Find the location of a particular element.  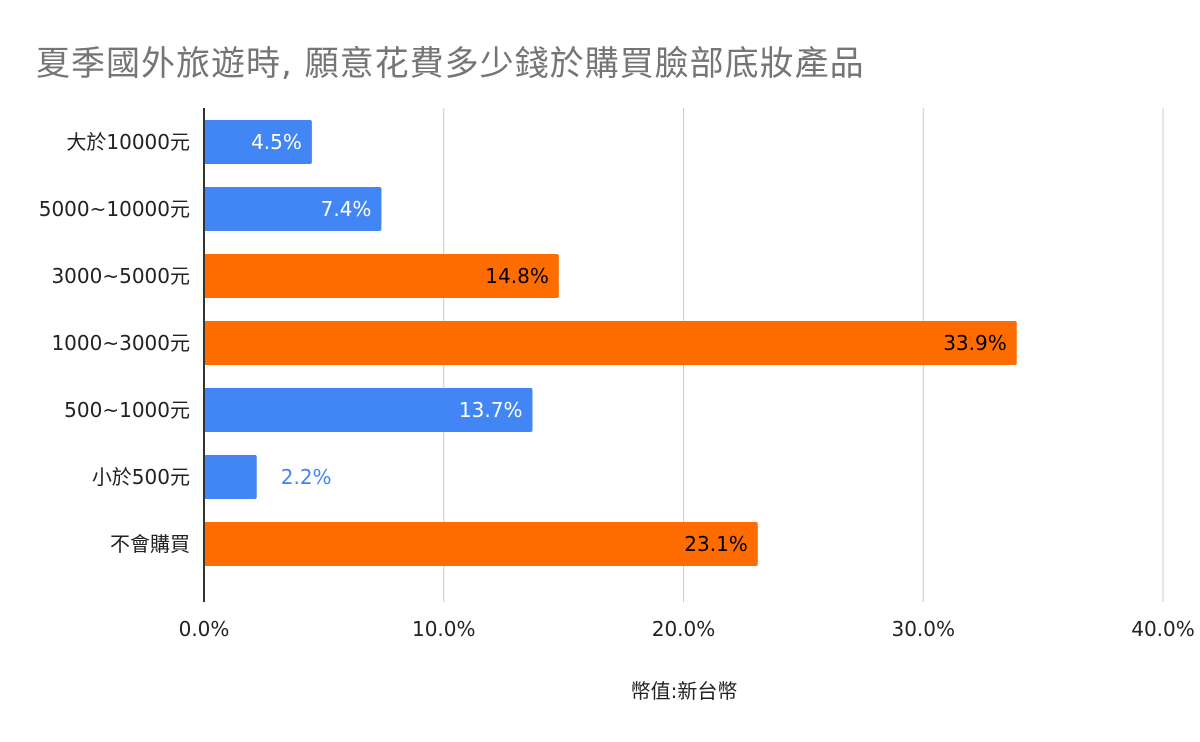

category-label: 3000~5000元 is located at coordinates (120, 276).